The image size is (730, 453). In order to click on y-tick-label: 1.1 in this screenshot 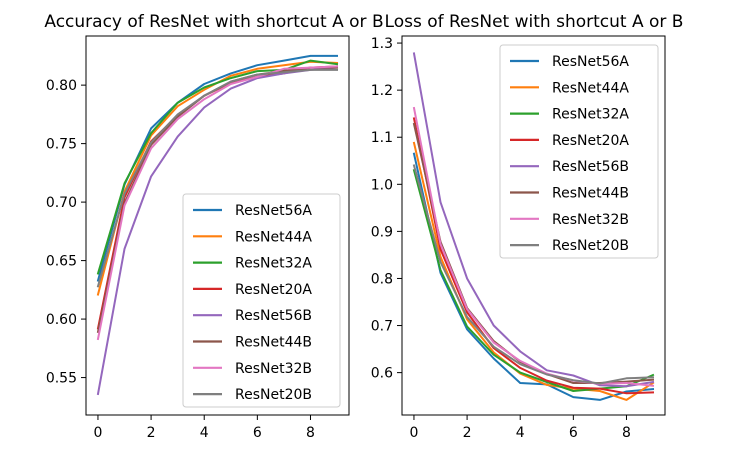, I will do `click(382, 138)`.